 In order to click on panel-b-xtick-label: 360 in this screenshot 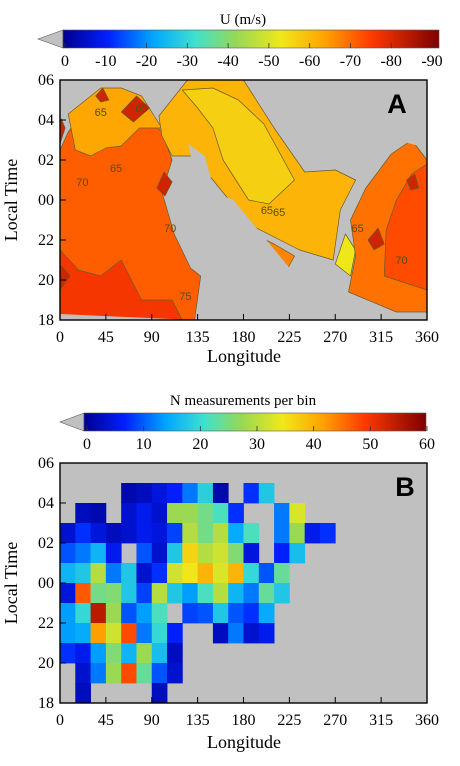, I will do `click(427, 720)`.